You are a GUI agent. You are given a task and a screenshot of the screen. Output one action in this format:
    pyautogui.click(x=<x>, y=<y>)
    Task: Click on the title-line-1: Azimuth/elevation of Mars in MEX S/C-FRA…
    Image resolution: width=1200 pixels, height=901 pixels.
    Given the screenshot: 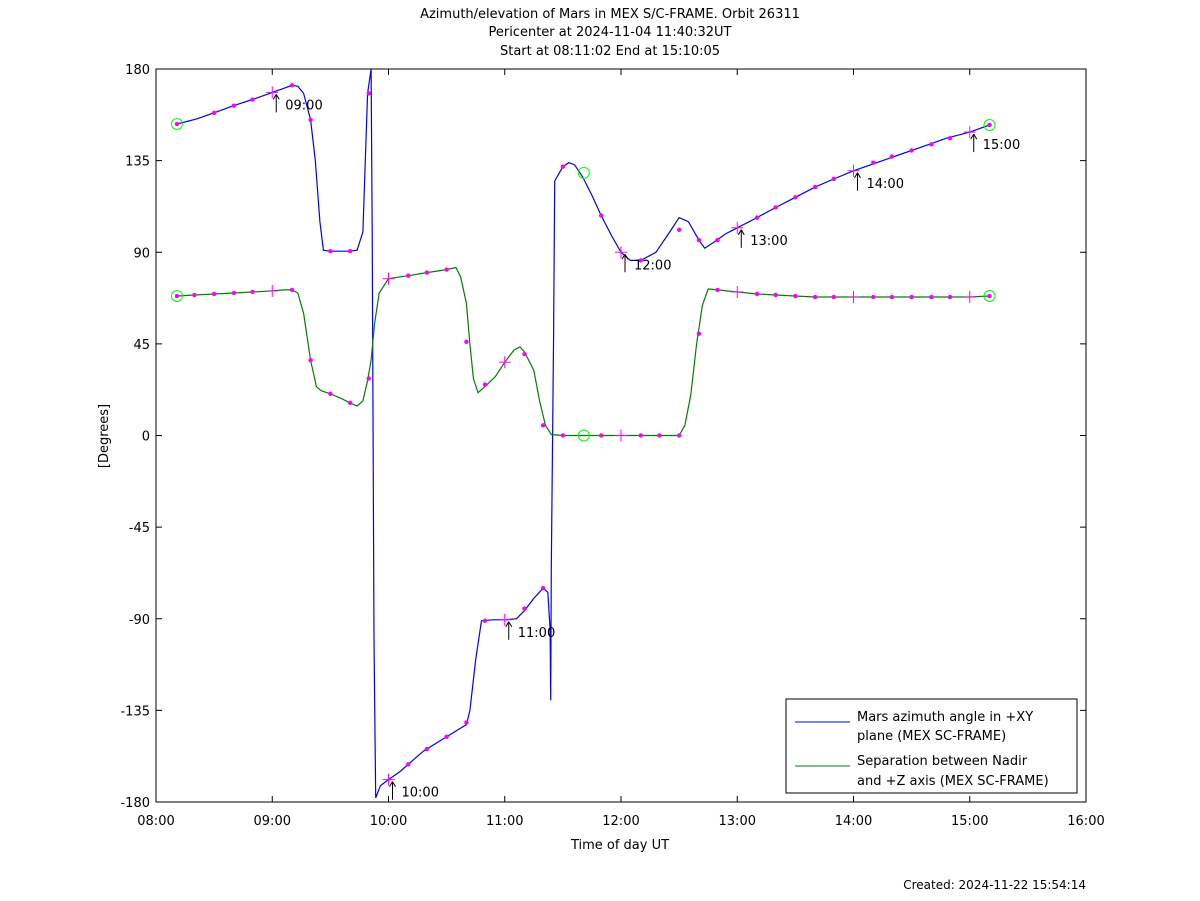 What is the action you would take?
    pyautogui.click(x=610, y=14)
    